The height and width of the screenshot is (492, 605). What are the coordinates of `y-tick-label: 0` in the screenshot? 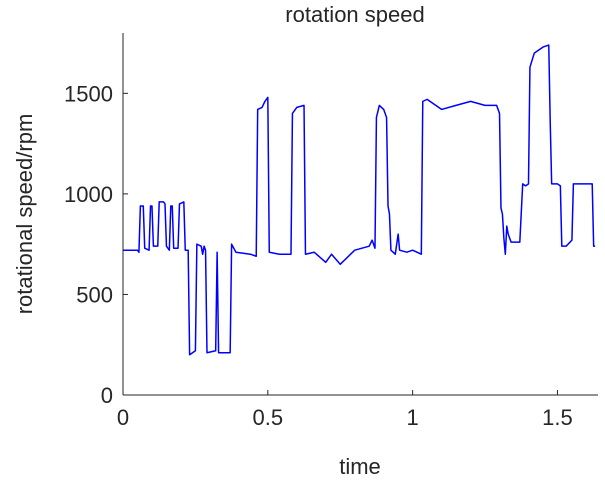 It's located at (107, 395).